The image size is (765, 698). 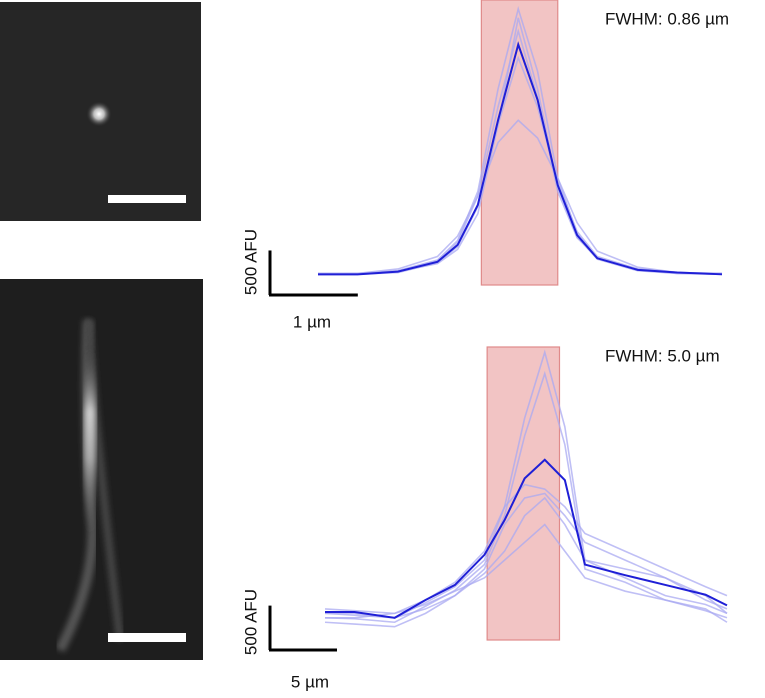 What do you see at coordinates (310, 681) in the screenshot?
I see `scalebar-x-label: 5 µm` at bounding box center [310, 681].